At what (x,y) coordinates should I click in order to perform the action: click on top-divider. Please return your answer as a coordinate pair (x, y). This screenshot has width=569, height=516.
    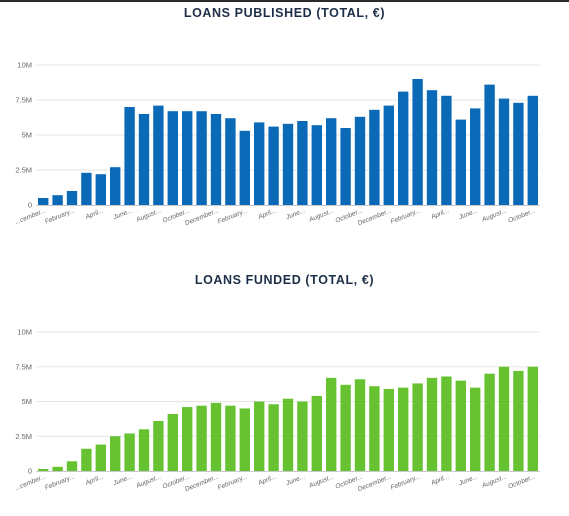
    Looking at the image, I should click on (284, 1).